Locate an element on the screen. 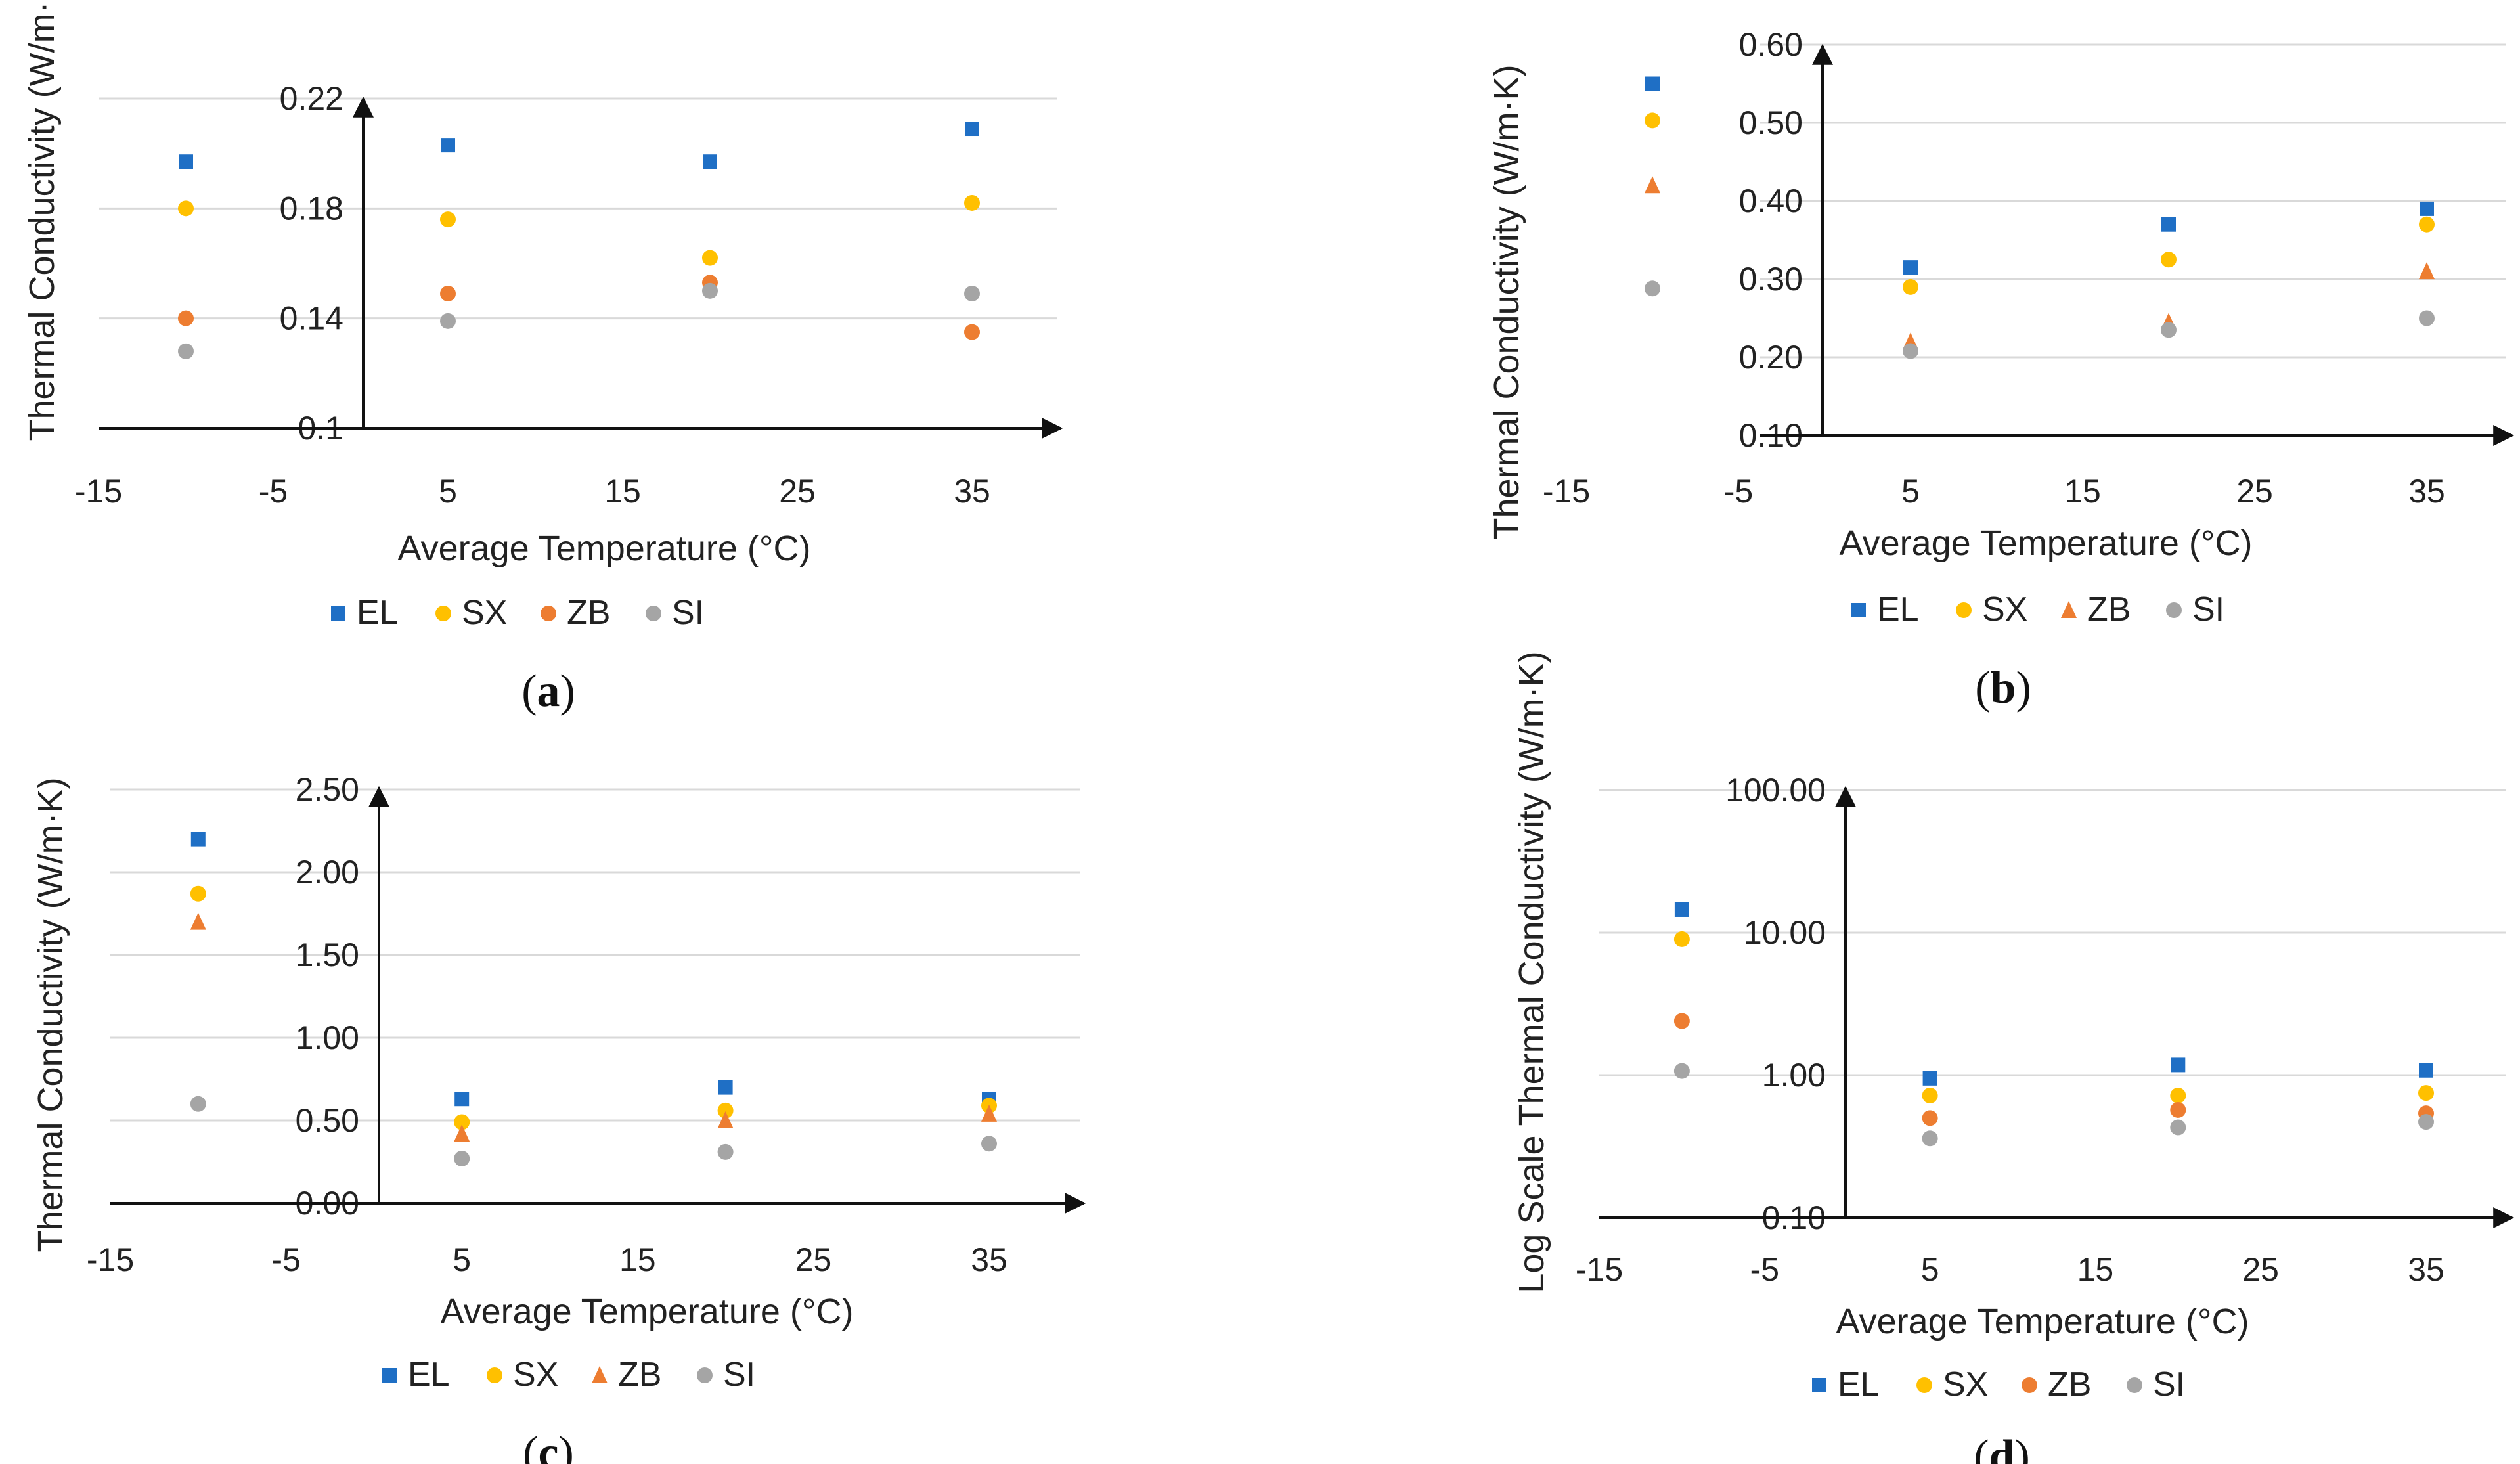  legend-marker-zb is located at coordinates (2069, 609).